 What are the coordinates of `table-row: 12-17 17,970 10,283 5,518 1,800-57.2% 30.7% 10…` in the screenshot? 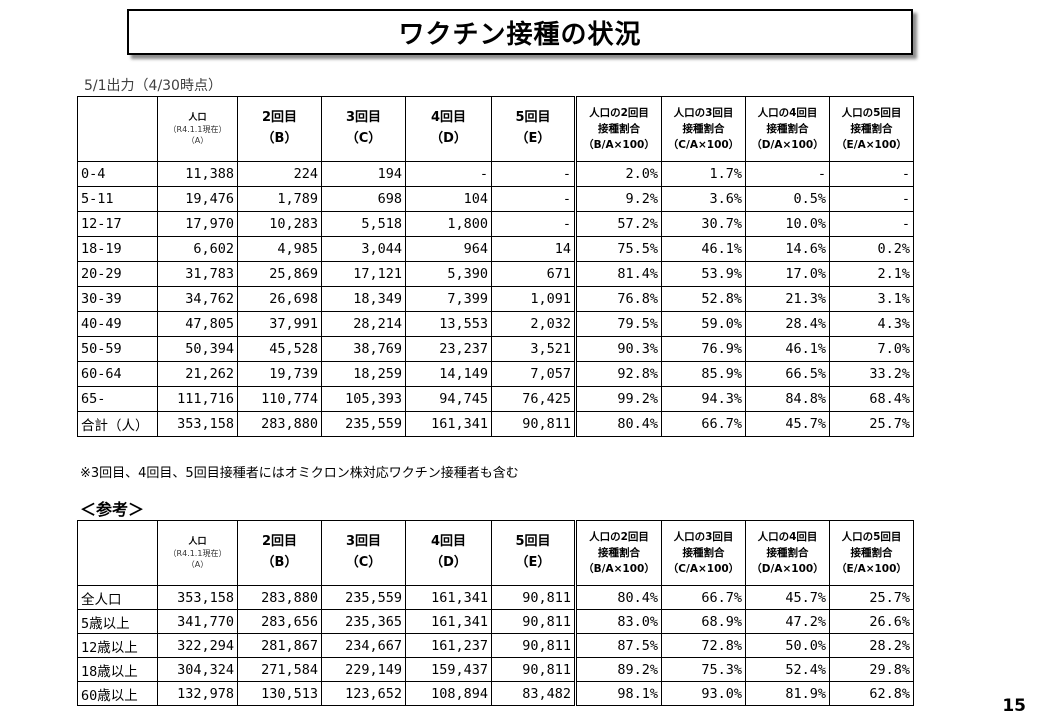 It's located at (495, 224).